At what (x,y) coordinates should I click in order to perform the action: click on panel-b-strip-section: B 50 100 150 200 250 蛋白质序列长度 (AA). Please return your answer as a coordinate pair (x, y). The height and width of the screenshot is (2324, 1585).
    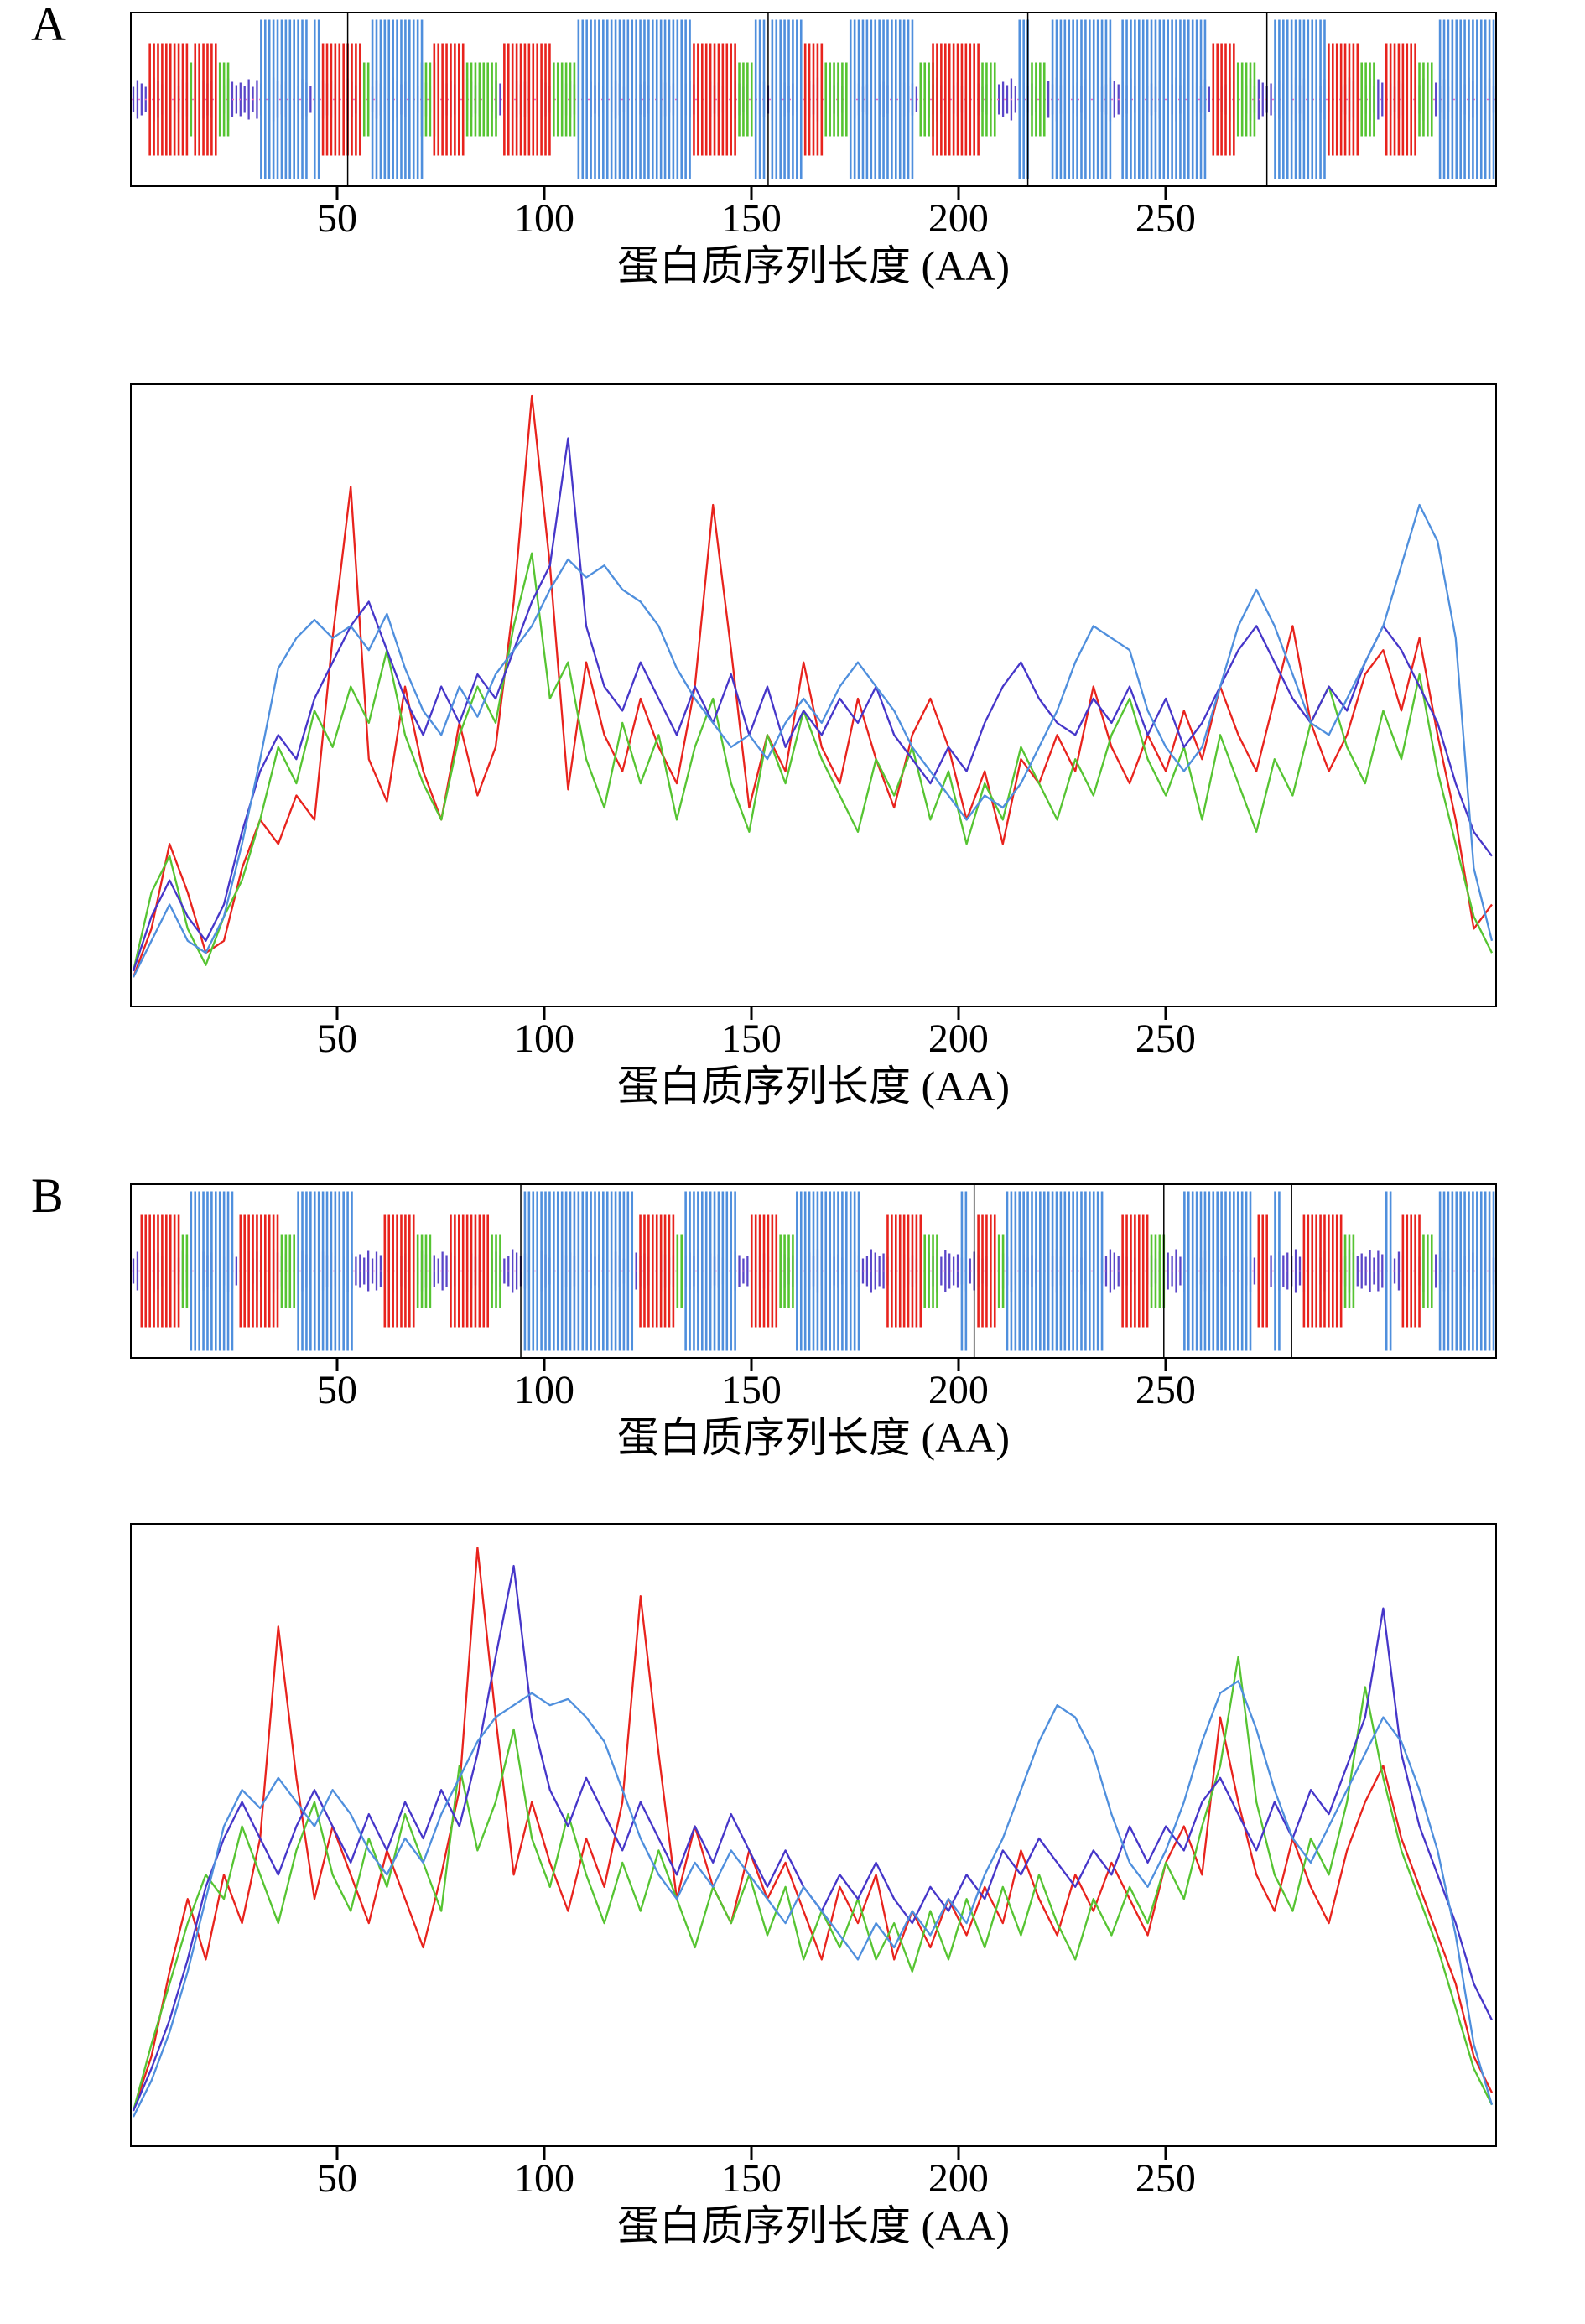
    Looking at the image, I should click on (792, 1323).